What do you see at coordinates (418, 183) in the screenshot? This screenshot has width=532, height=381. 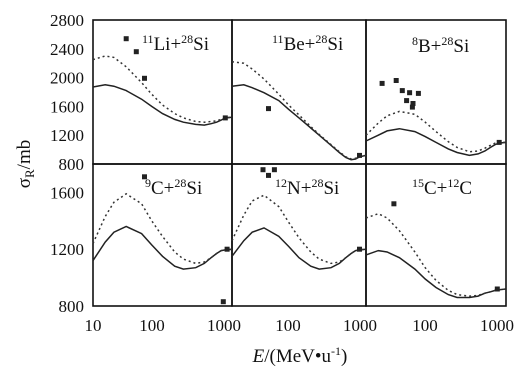 I see `title-6-pre: 15` at bounding box center [418, 183].